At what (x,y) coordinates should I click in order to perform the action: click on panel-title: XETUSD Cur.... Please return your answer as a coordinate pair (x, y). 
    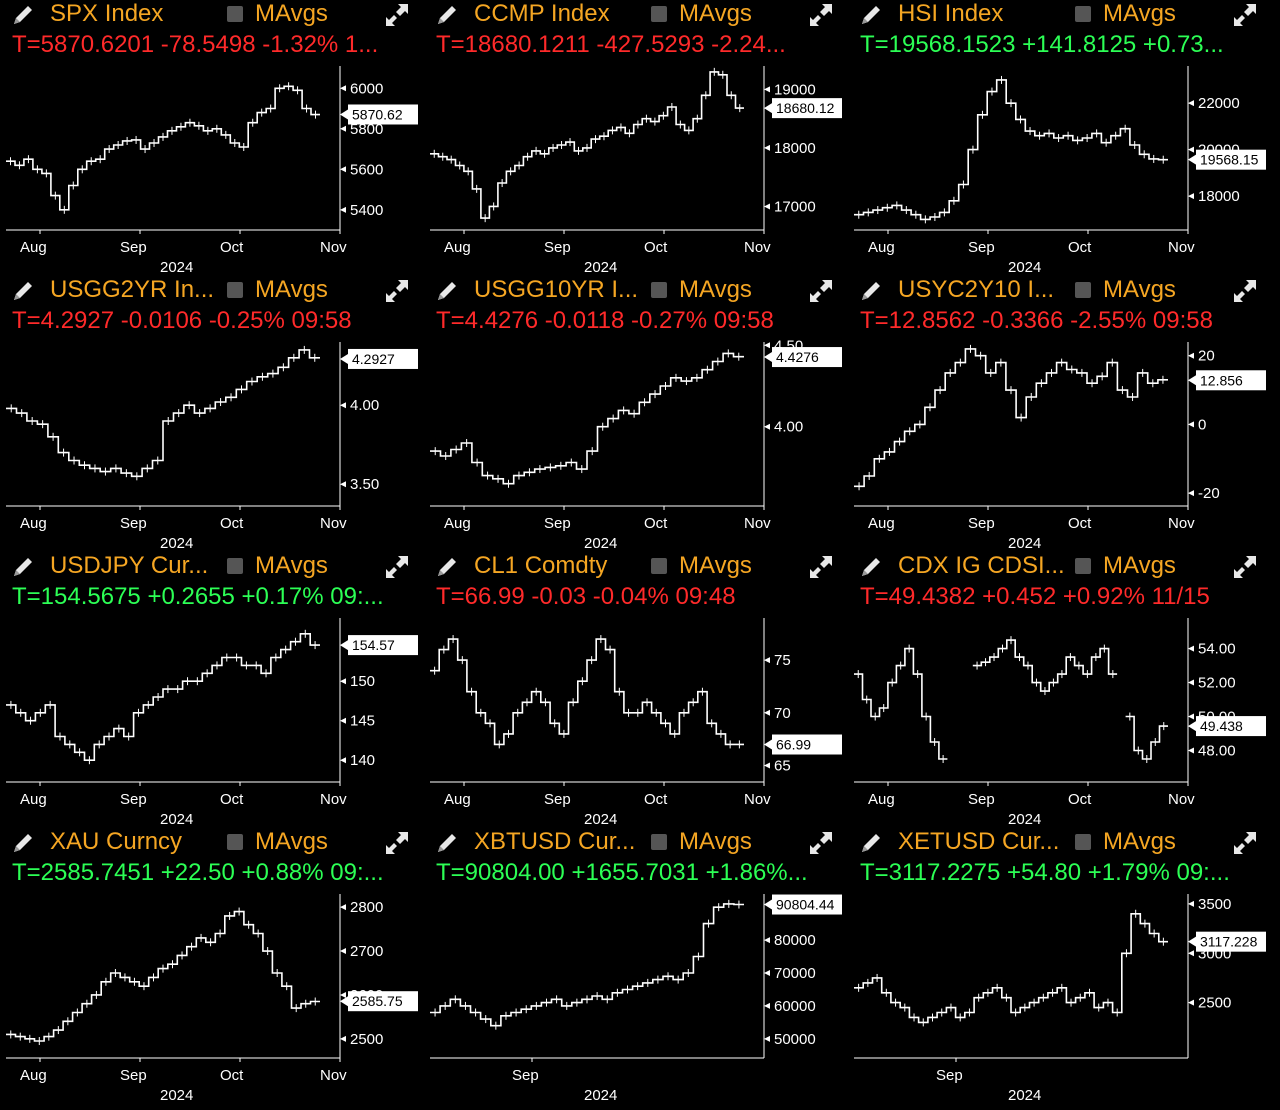
    Looking at the image, I should click on (979, 841).